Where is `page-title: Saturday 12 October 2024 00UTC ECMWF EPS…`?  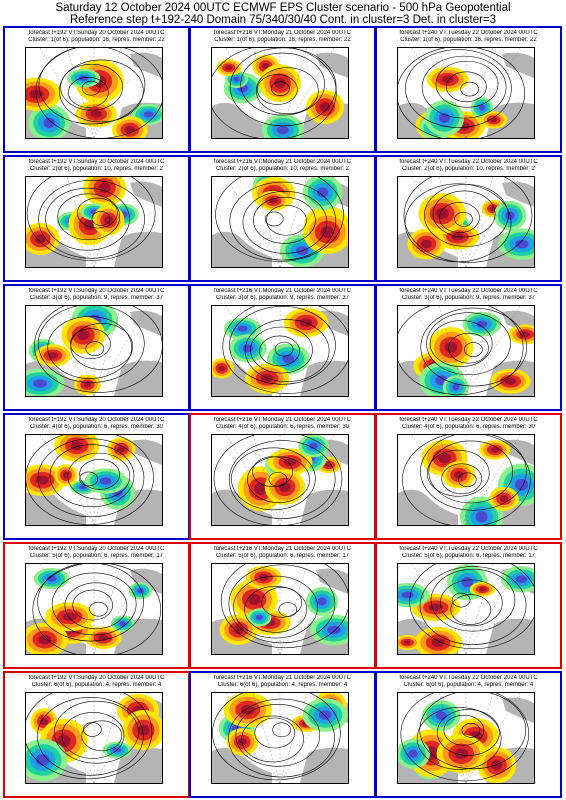 page-title: Saturday 12 October 2024 00UTC ECMWF EPS… is located at coordinates (283, 8).